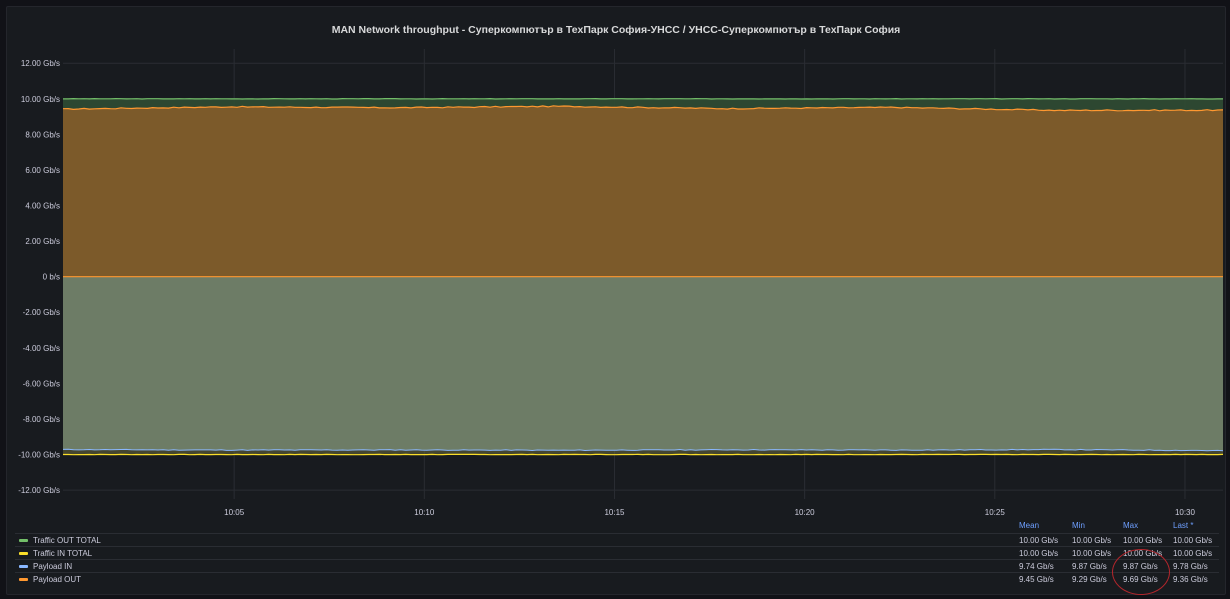 The height and width of the screenshot is (599, 1230). Describe the element at coordinates (424, 511) in the screenshot. I see `x-tick-label: 10:10` at that location.